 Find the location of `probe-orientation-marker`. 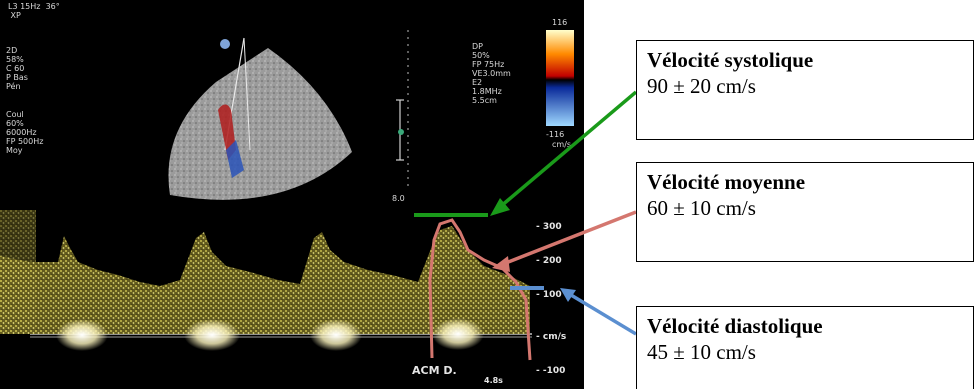

probe-orientation-marker is located at coordinates (225, 44).